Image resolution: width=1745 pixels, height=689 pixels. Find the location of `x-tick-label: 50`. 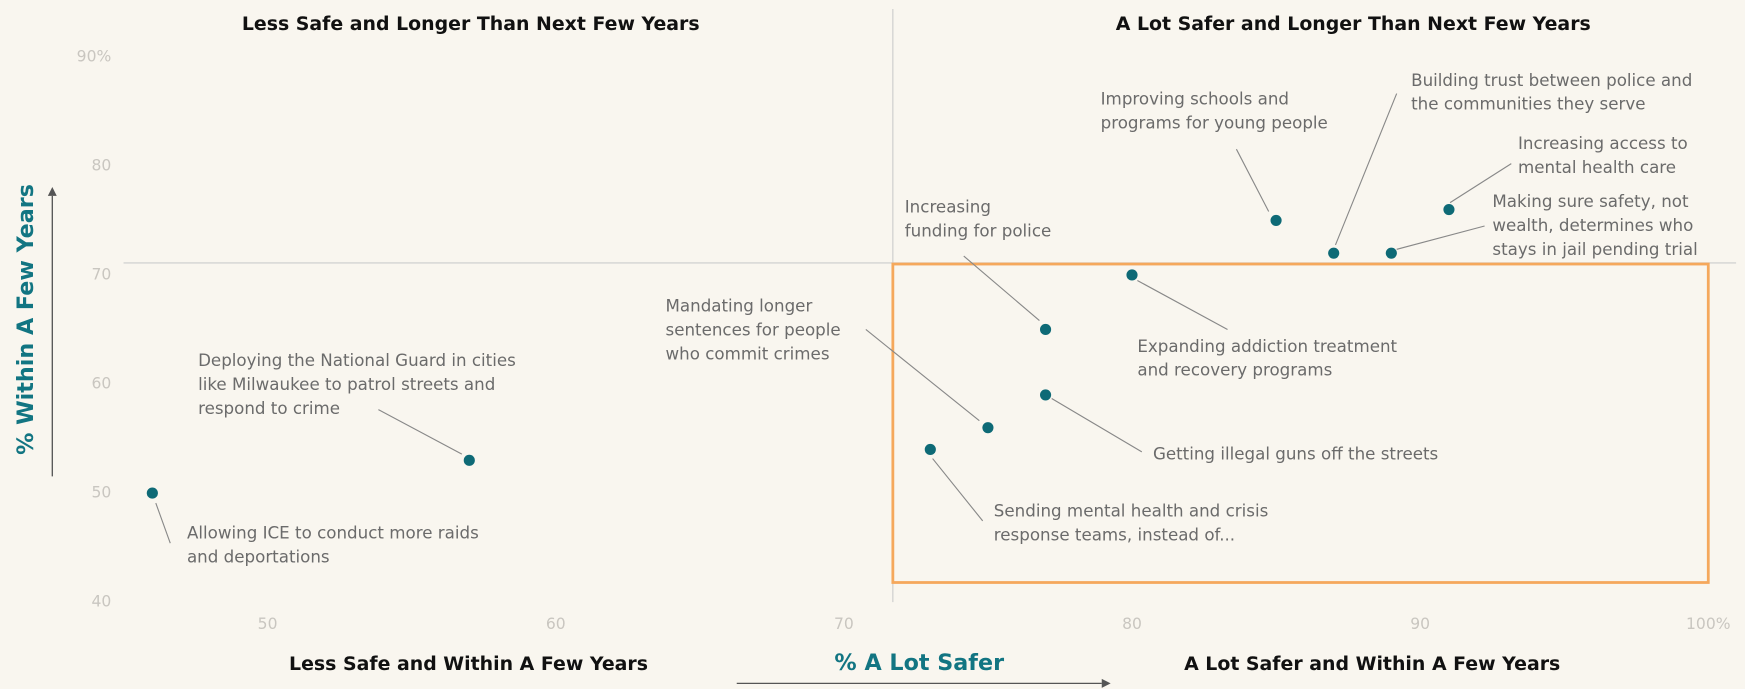

x-tick-label: 50 is located at coordinates (268, 624).